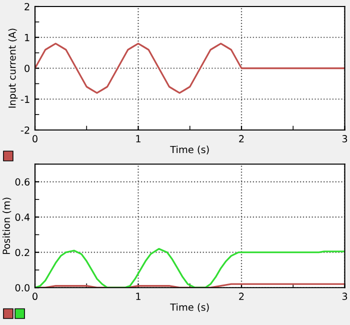  I want to click on y-tick-label: 0.4, so click(22, 217).